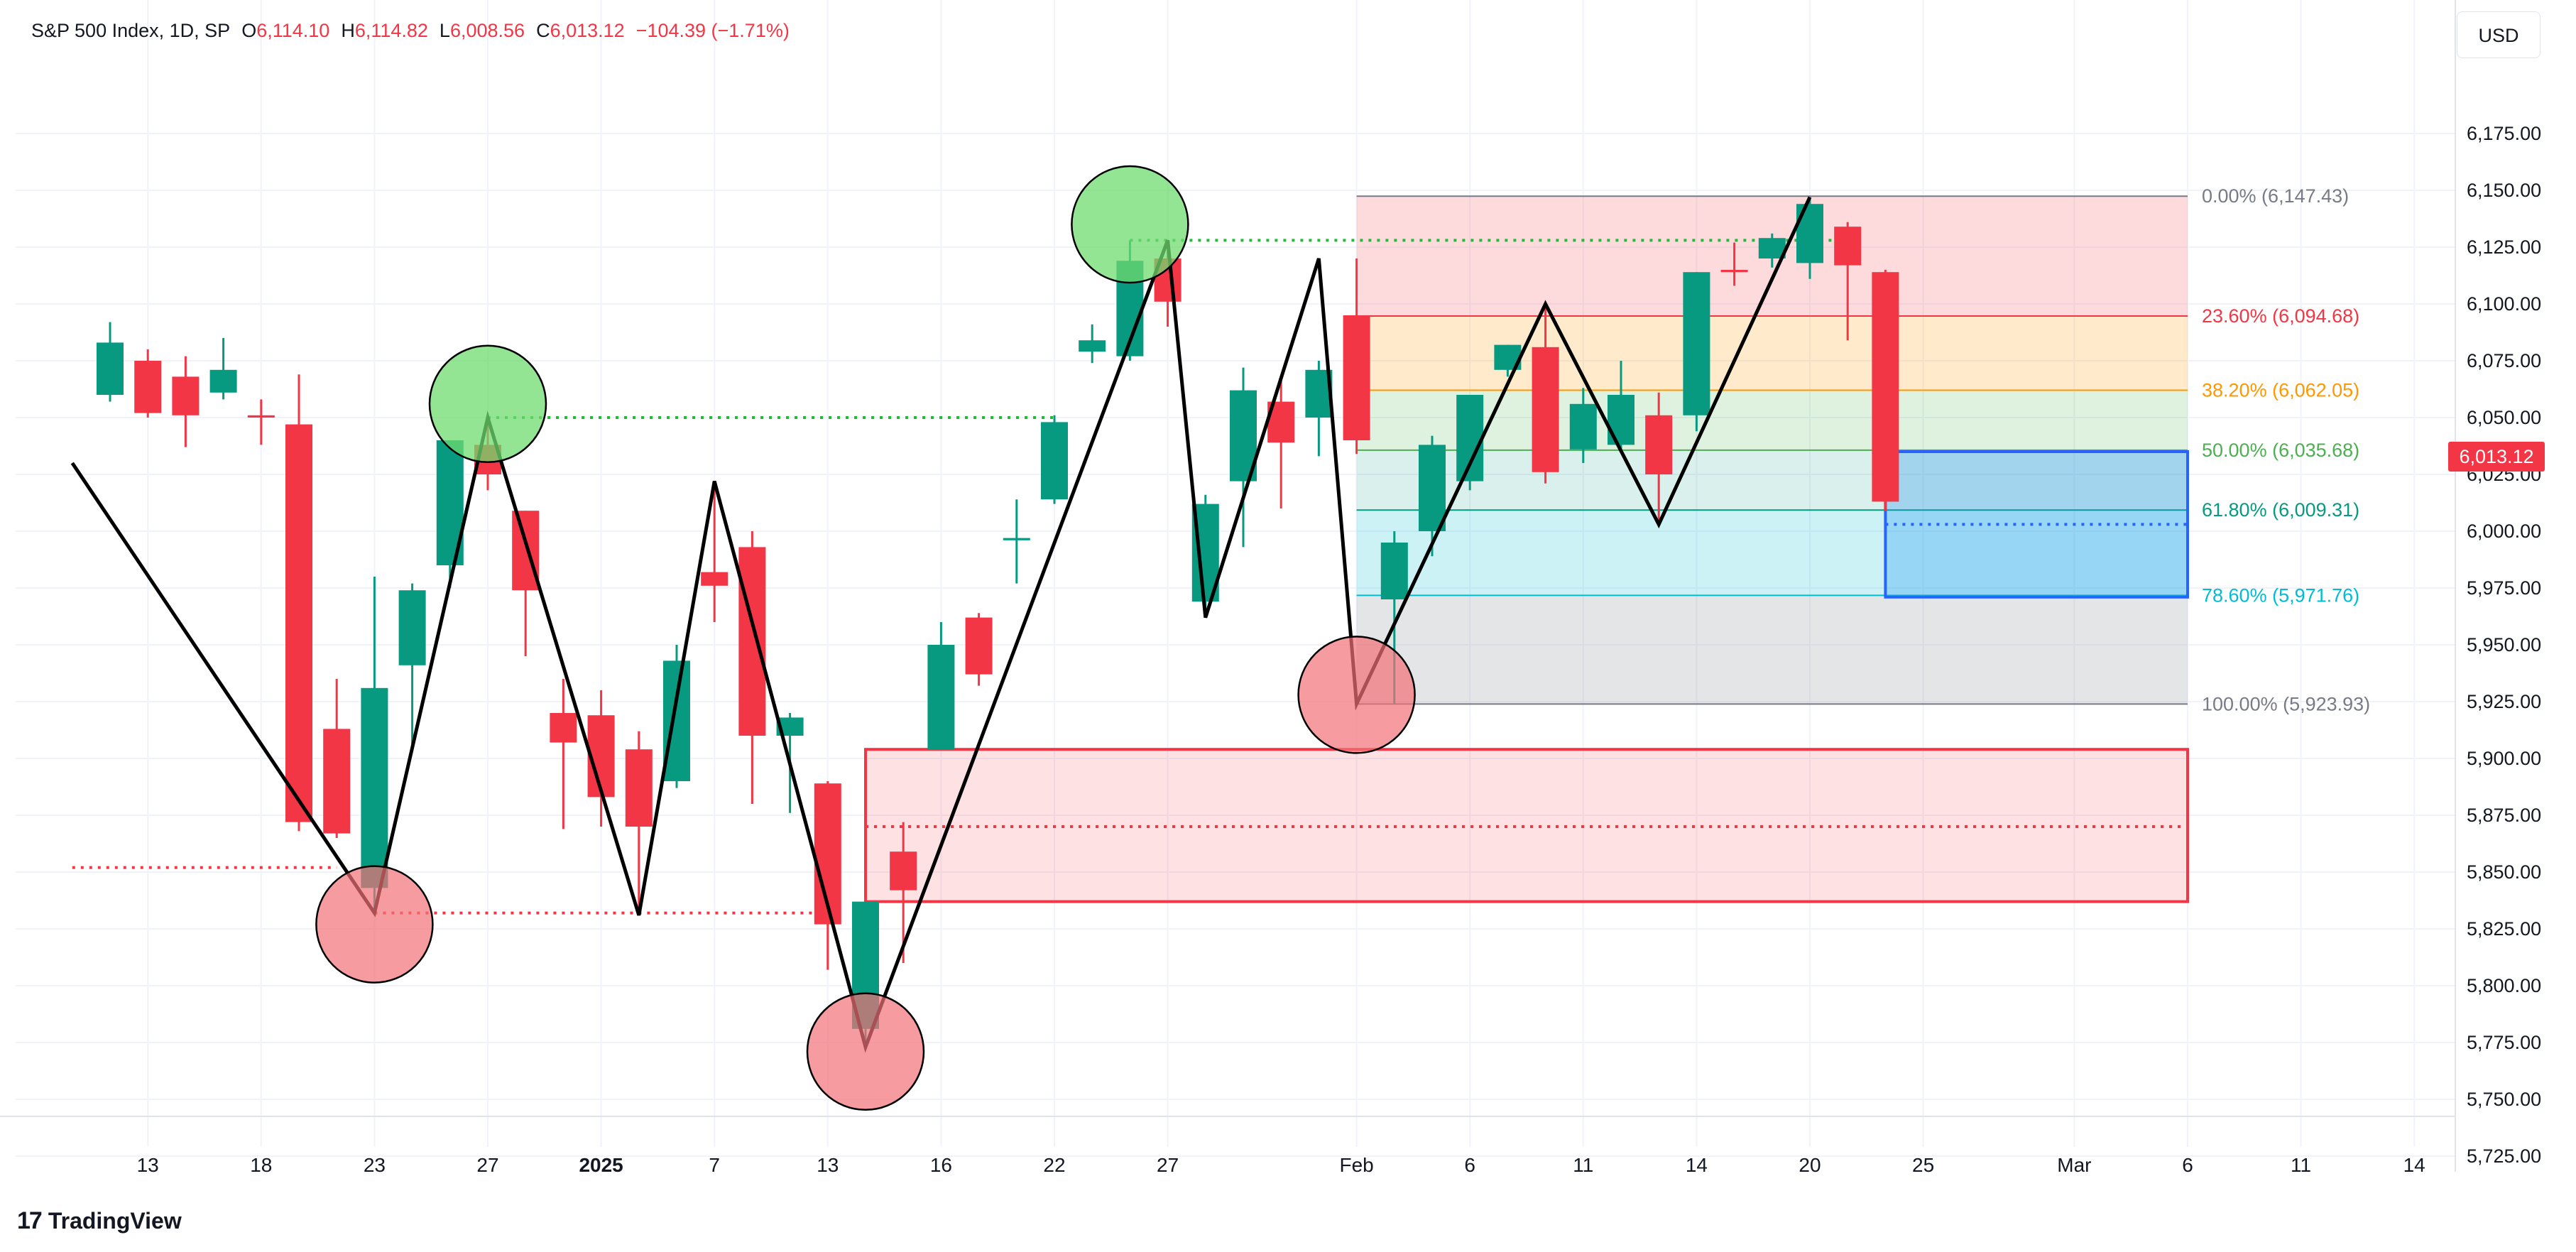  I want to click on close-value: 6,013.12, so click(587, 30).